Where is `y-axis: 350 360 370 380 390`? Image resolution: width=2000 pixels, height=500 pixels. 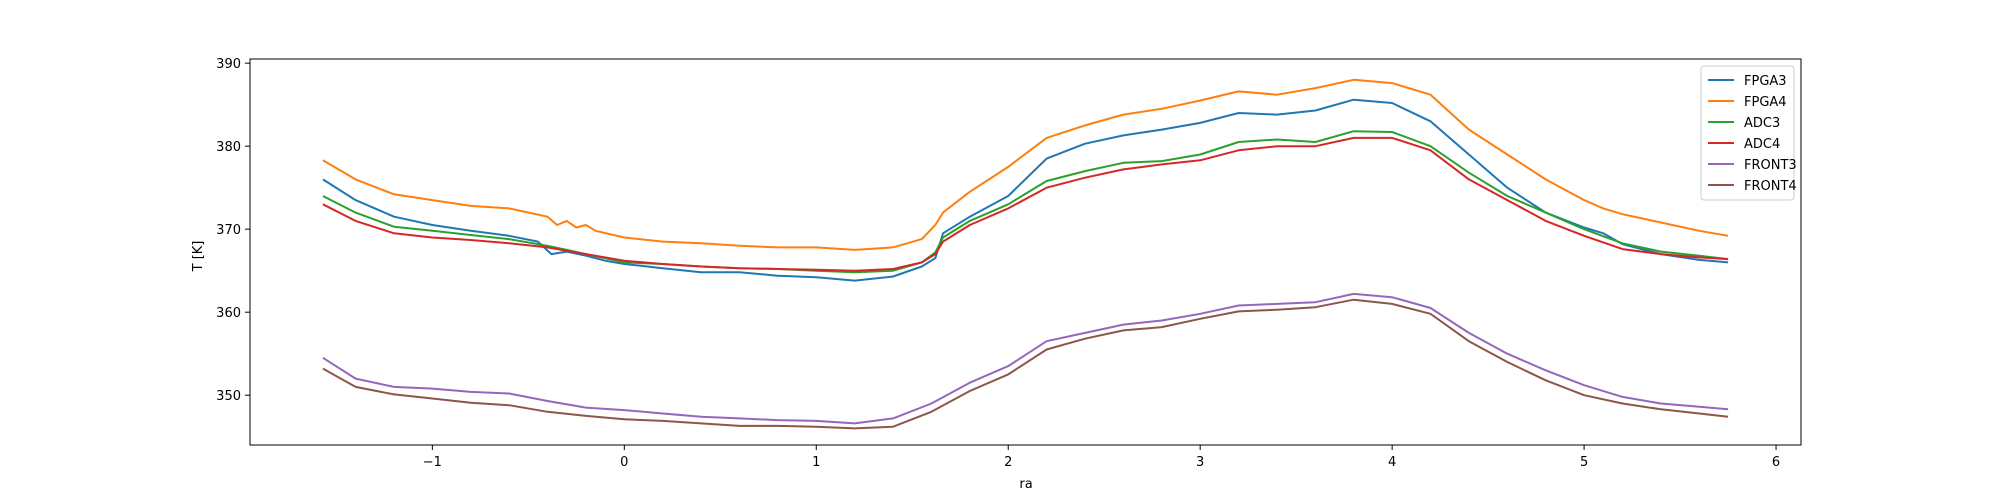 y-axis: 350 360 370 380 390 is located at coordinates (233, 230).